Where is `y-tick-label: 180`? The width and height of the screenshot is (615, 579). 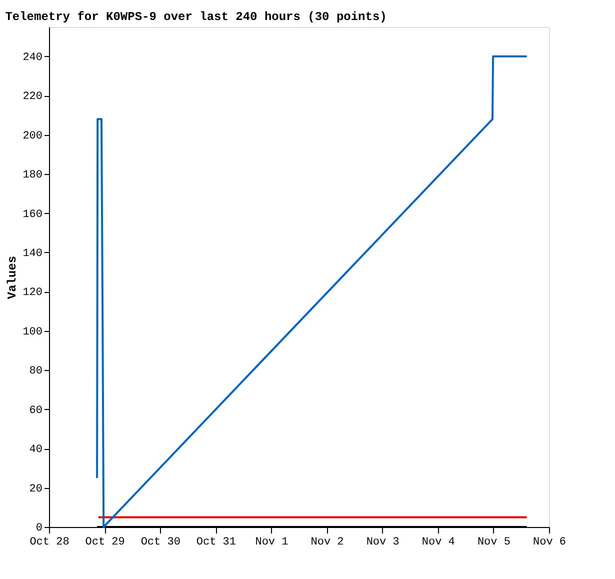
y-tick-label: 180 is located at coordinates (32, 176).